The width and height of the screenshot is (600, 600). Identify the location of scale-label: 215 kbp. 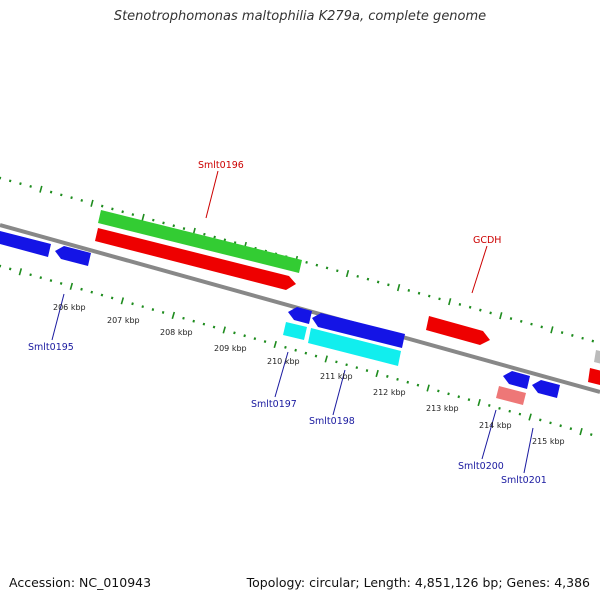
(548, 441).